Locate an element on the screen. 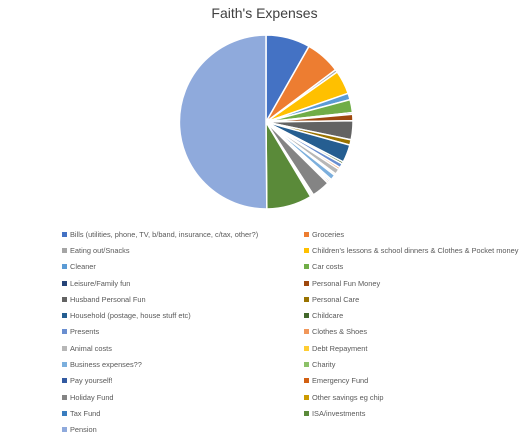 The width and height of the screenshot is (529, 438). legend-item-23: ISA/investments is located at coordinates (416, 413).